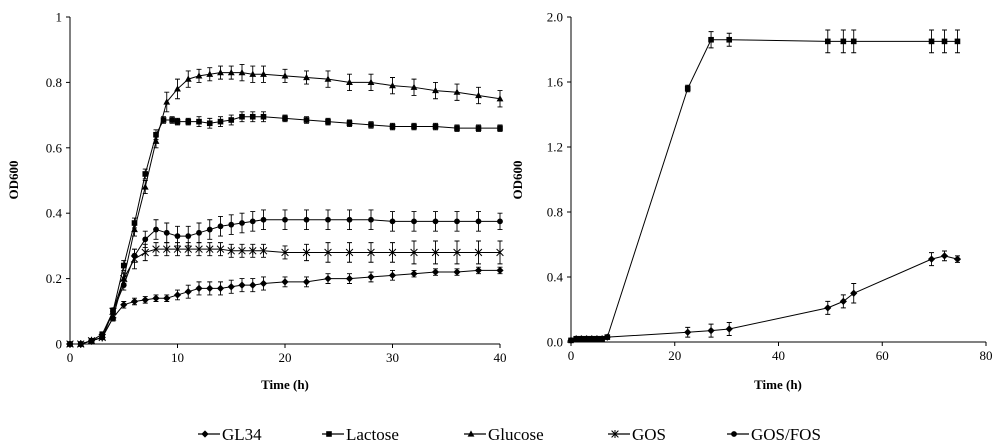  I want to click on legend-marker-gl34, so click(205, 434).